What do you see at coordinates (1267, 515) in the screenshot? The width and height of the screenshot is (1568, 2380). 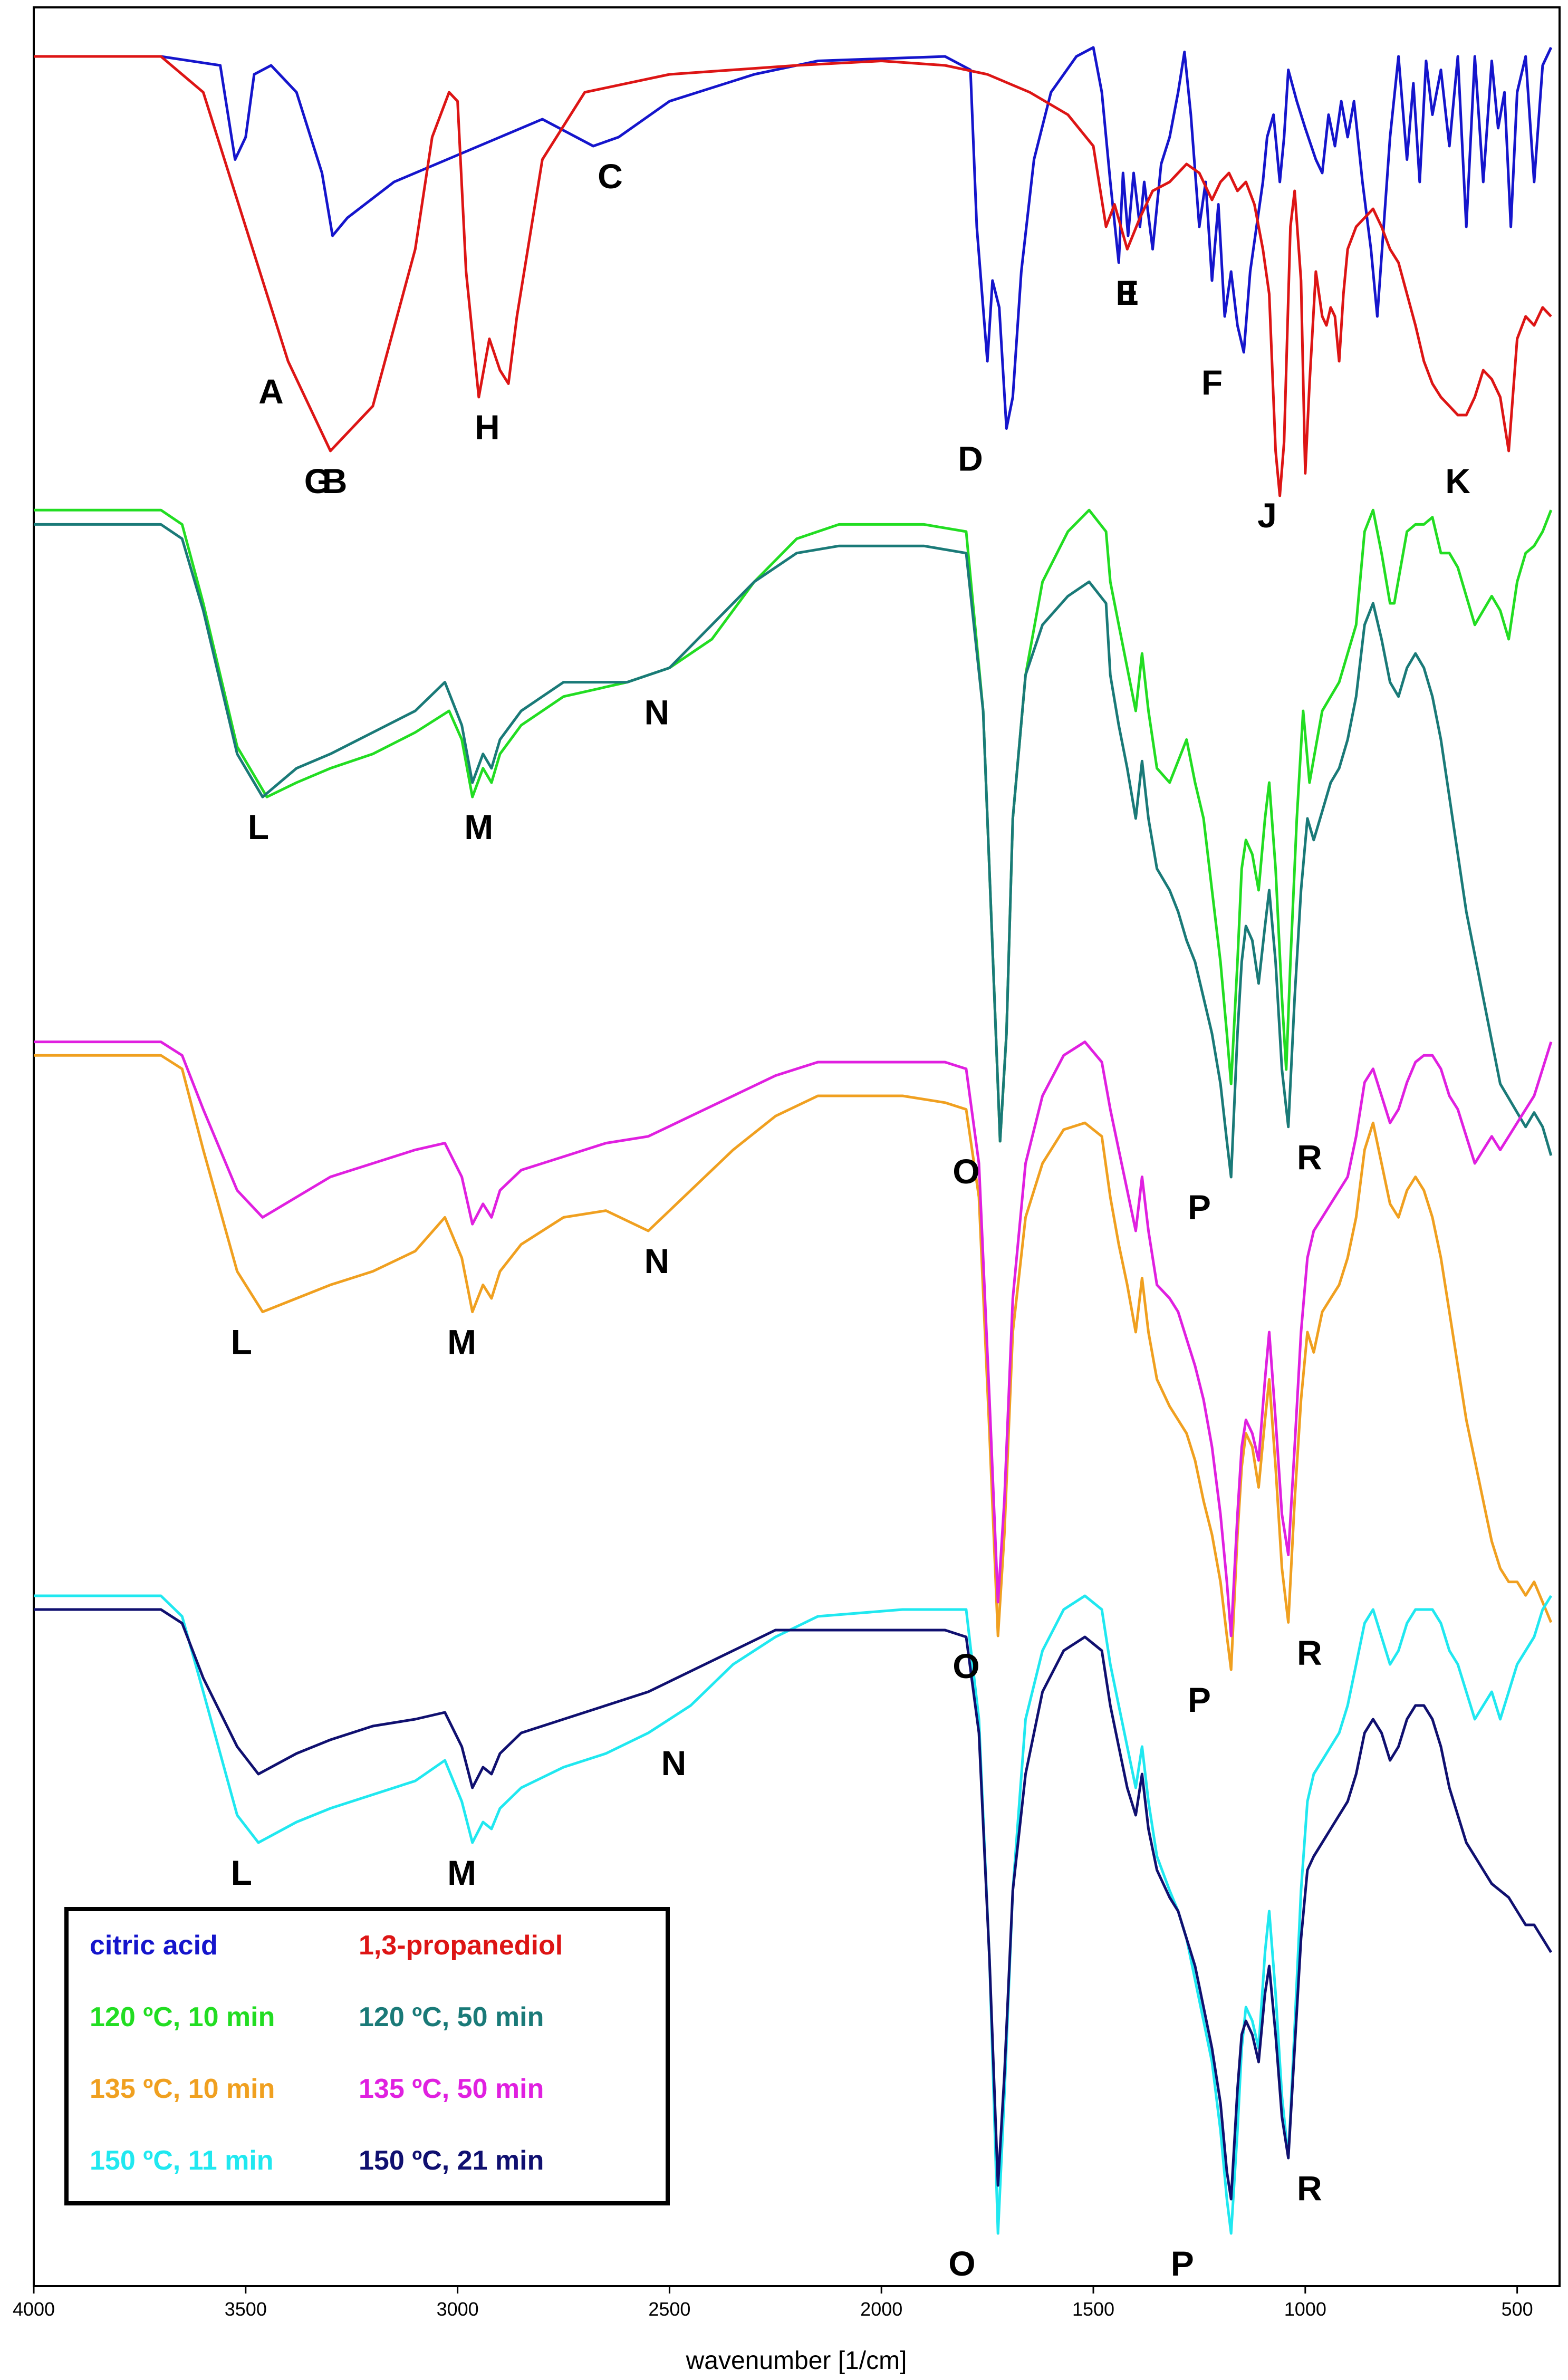 I see `peak-label: J` at bounding box center [1267, 515].